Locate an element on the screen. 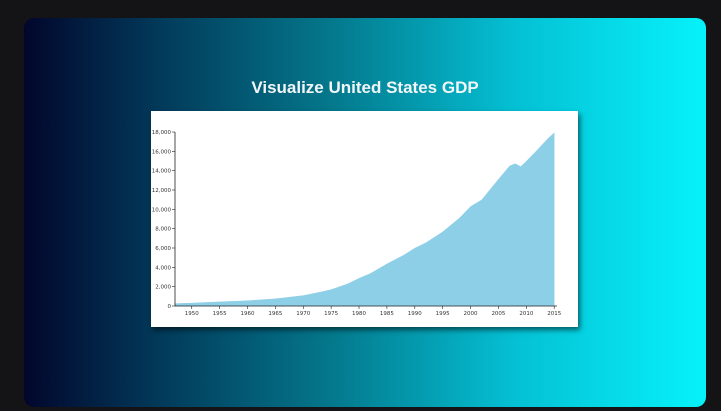  x-tick-label: 1955 is located at coordinates (220, 314).